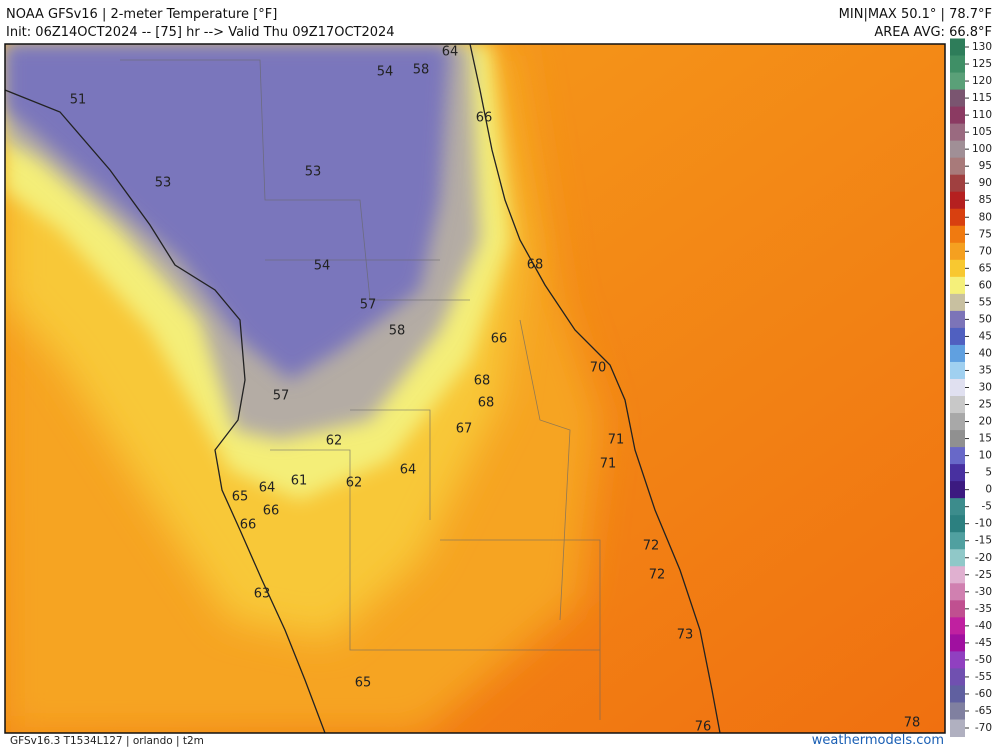 This screenshot has height=750, width=1000. What do you see at coordinates (982, 47) in the screenshot?
I see `colorbar-label: 130` at bounding box center [982, 47].